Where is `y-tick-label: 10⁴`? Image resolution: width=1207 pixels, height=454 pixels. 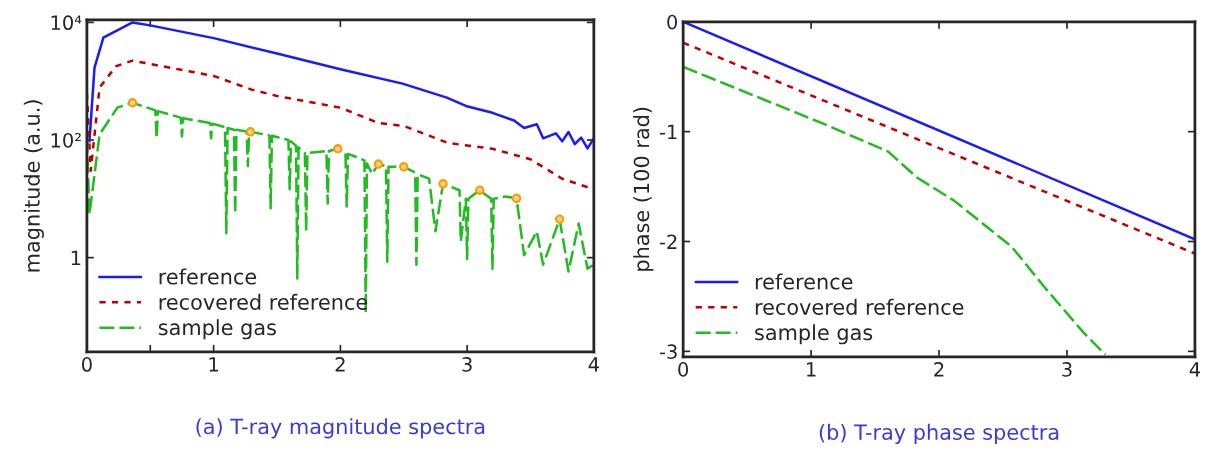 y-tick-label: 10⁴ is located at coordinates (66, 23).